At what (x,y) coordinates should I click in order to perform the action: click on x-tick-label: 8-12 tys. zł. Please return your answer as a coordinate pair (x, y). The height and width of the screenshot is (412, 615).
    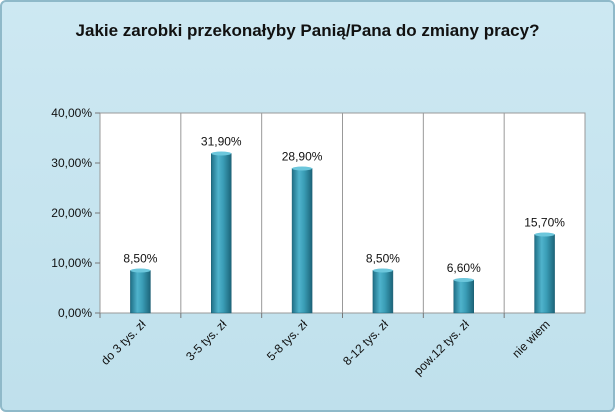
    Looking at the image, I should click on (365, 342).